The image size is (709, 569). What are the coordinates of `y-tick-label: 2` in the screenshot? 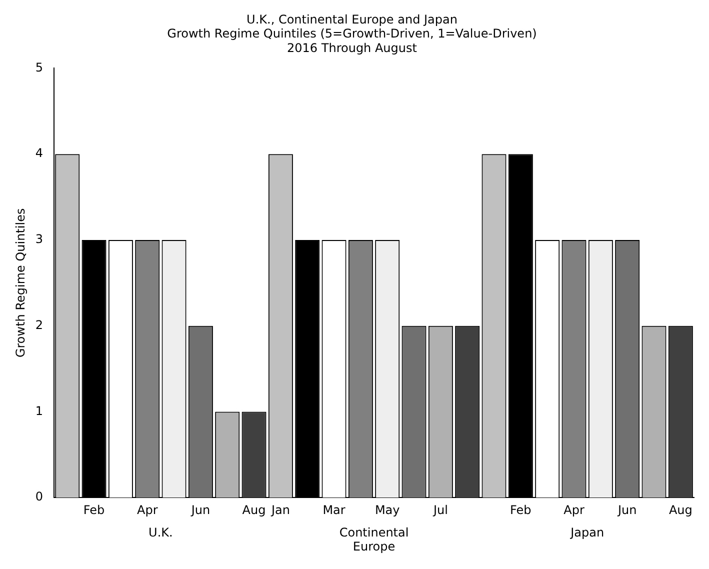 It's located at (39, 325).